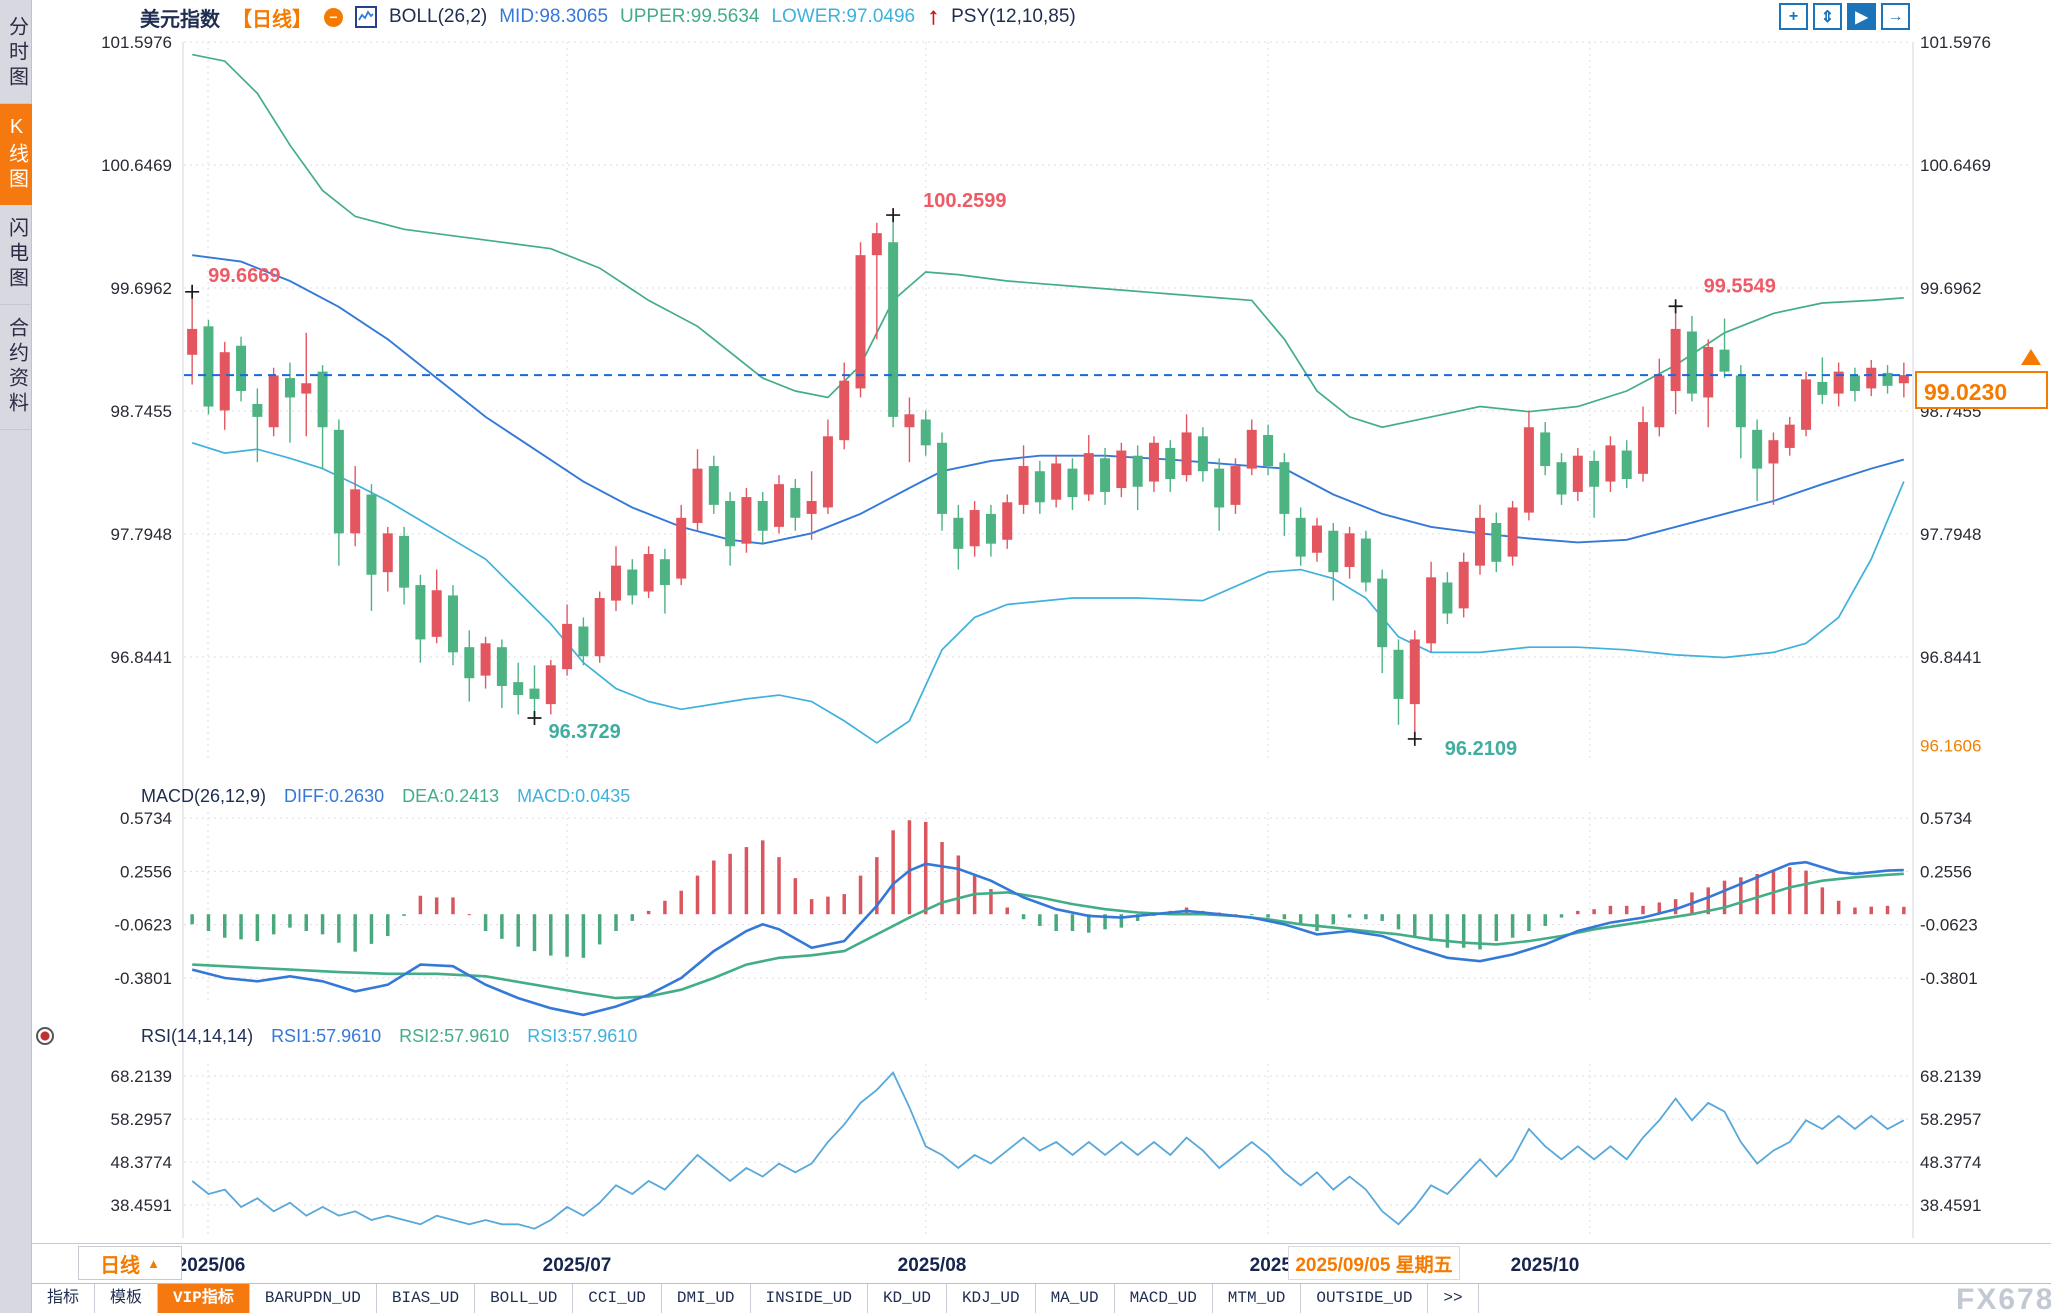 This screenshot has width=2051, height=1313. Describe the element at coordinates (204, 1298) in the screenshot. I see `tab-VIP指标: VIP指标` at that location.